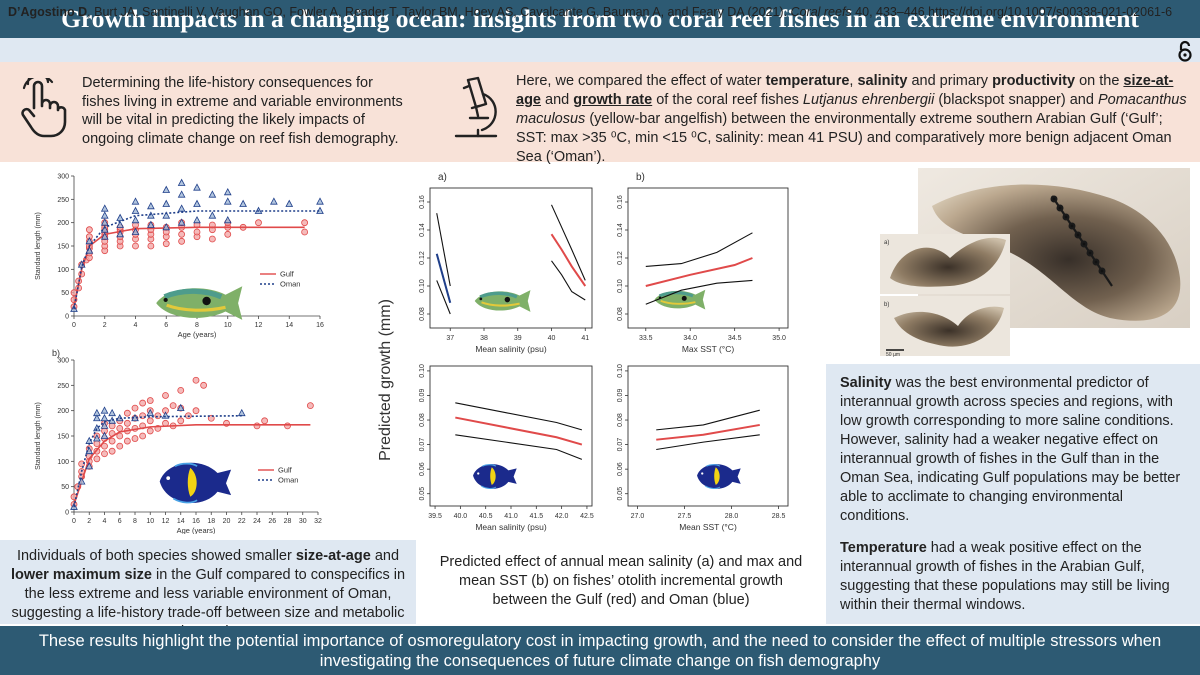 The width and height of the screenshot is (1200, 675). Describe the element at coordinates (779, 338) in the screenshot. I see `x-tick-label: 35.0` at that location.